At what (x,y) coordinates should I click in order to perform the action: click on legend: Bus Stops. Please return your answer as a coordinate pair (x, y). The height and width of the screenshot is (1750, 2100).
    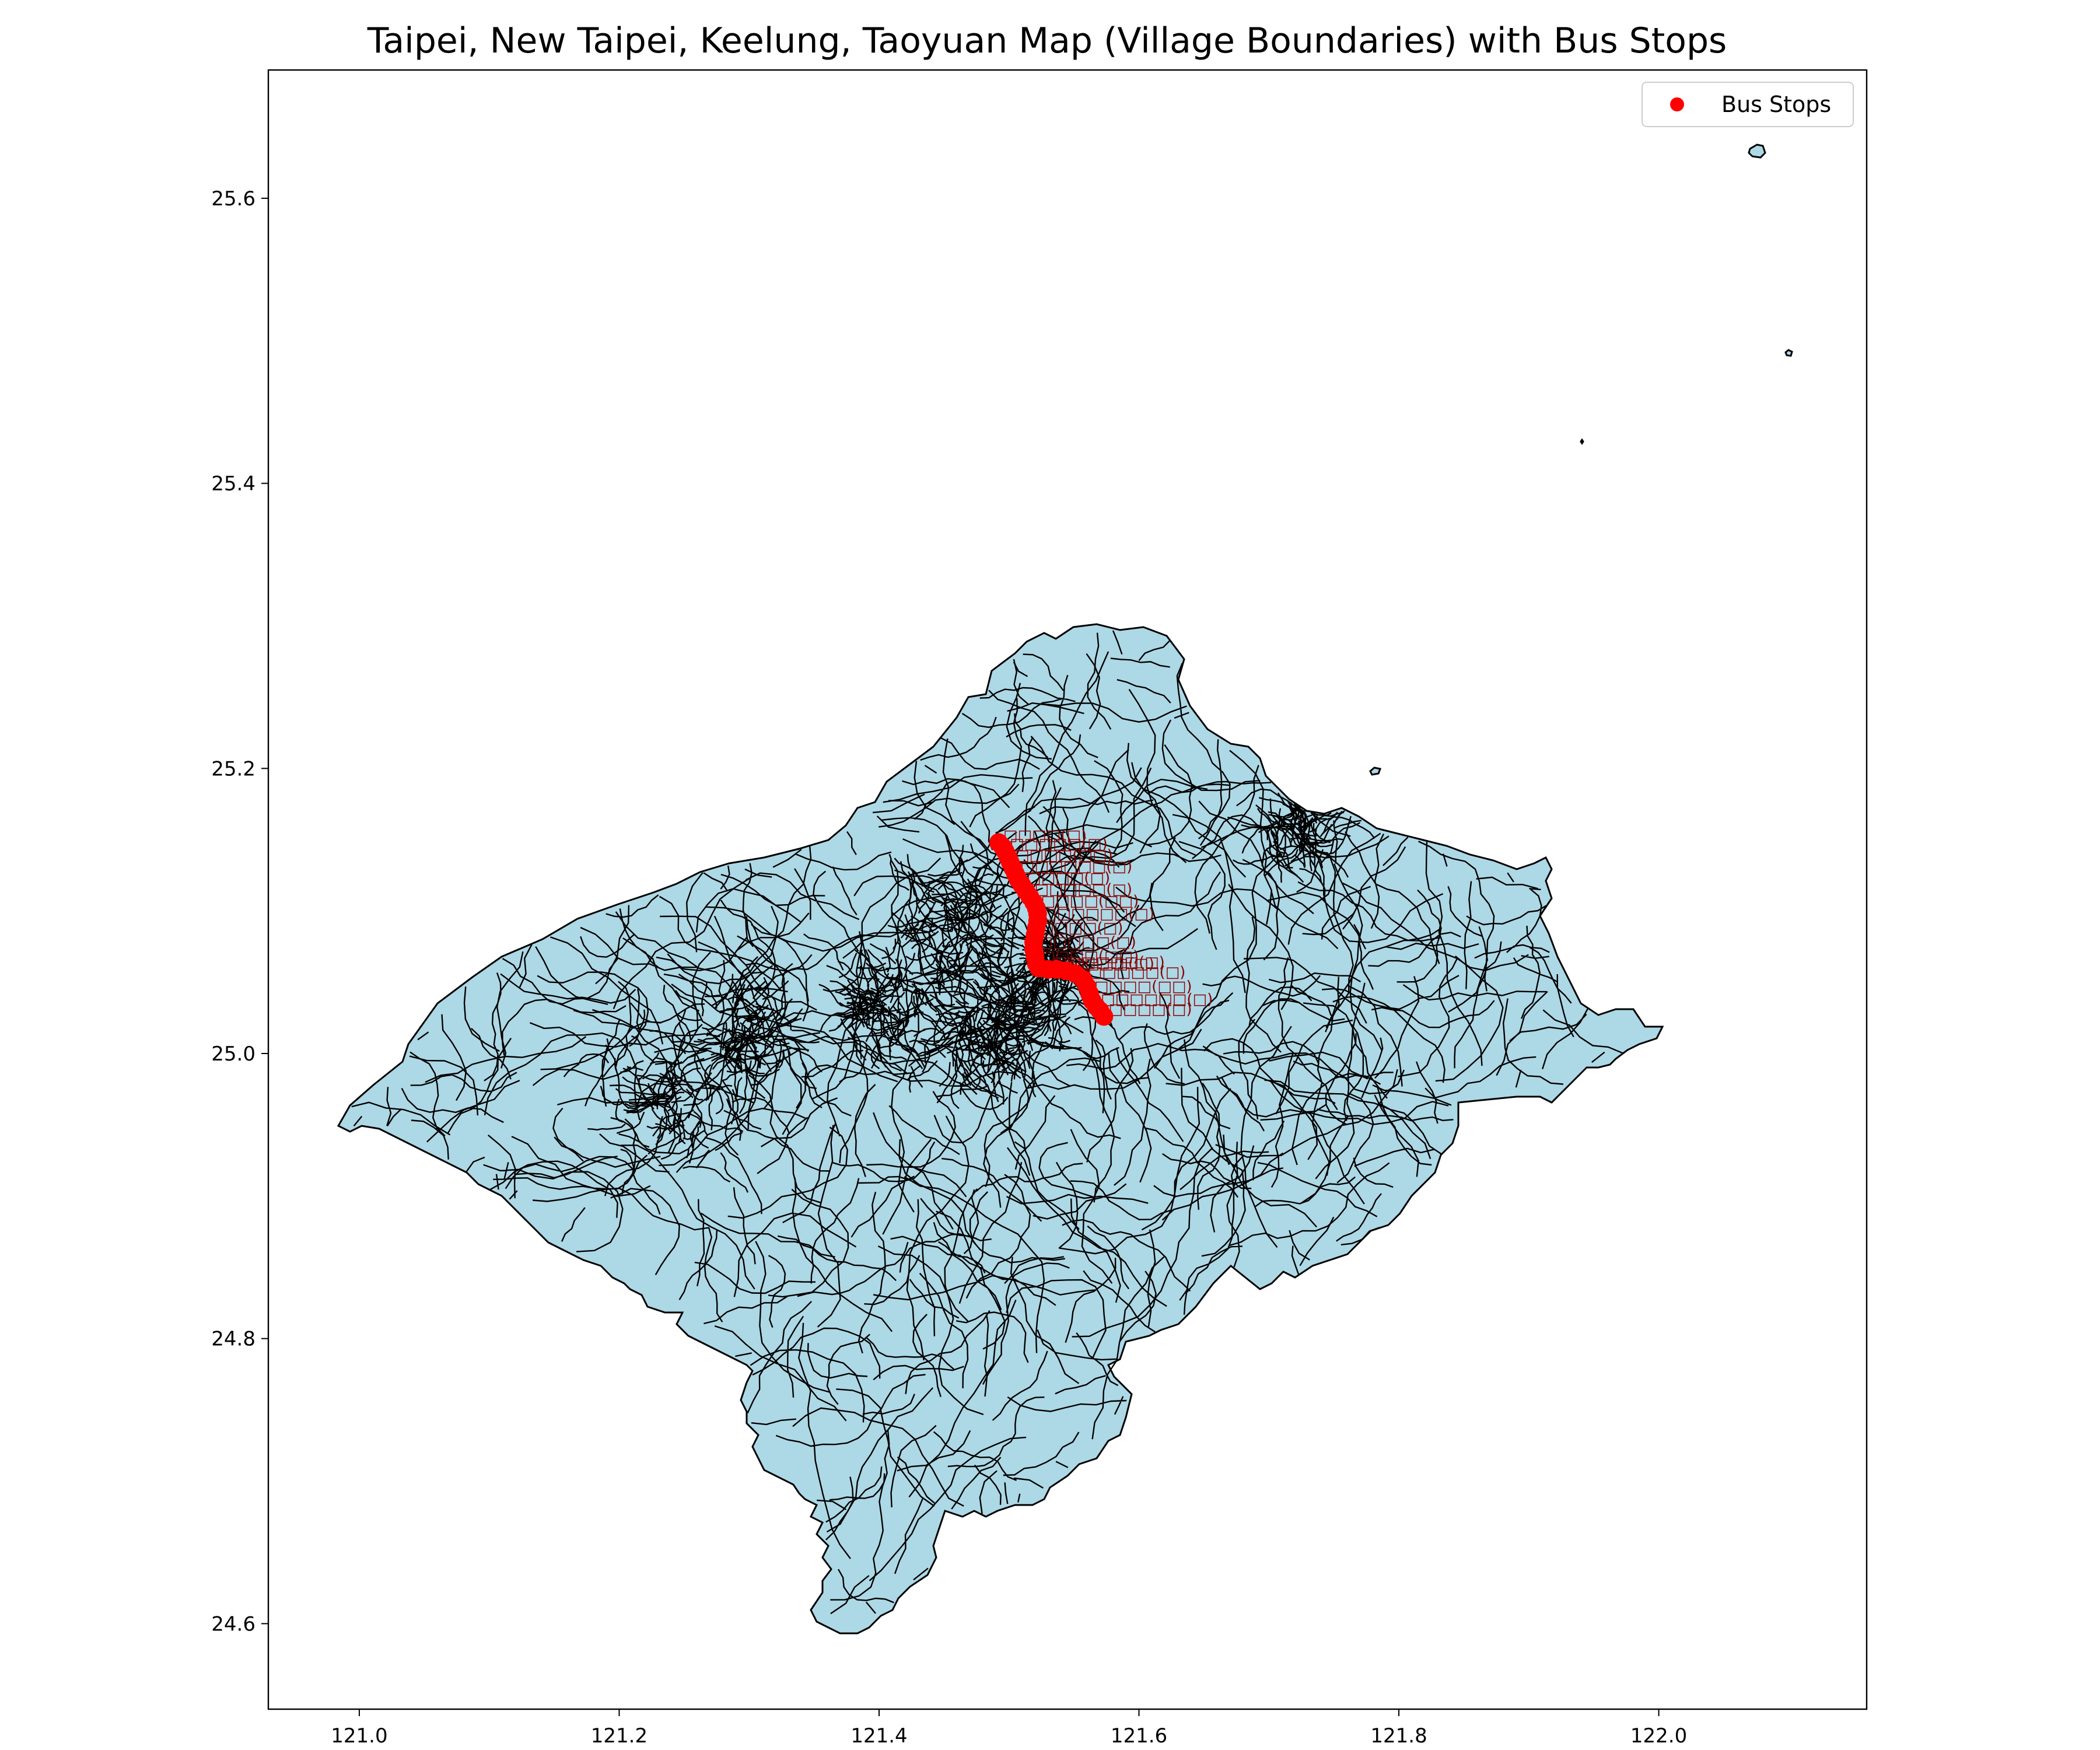
    Looking at the image, I should click on (1748, 104).